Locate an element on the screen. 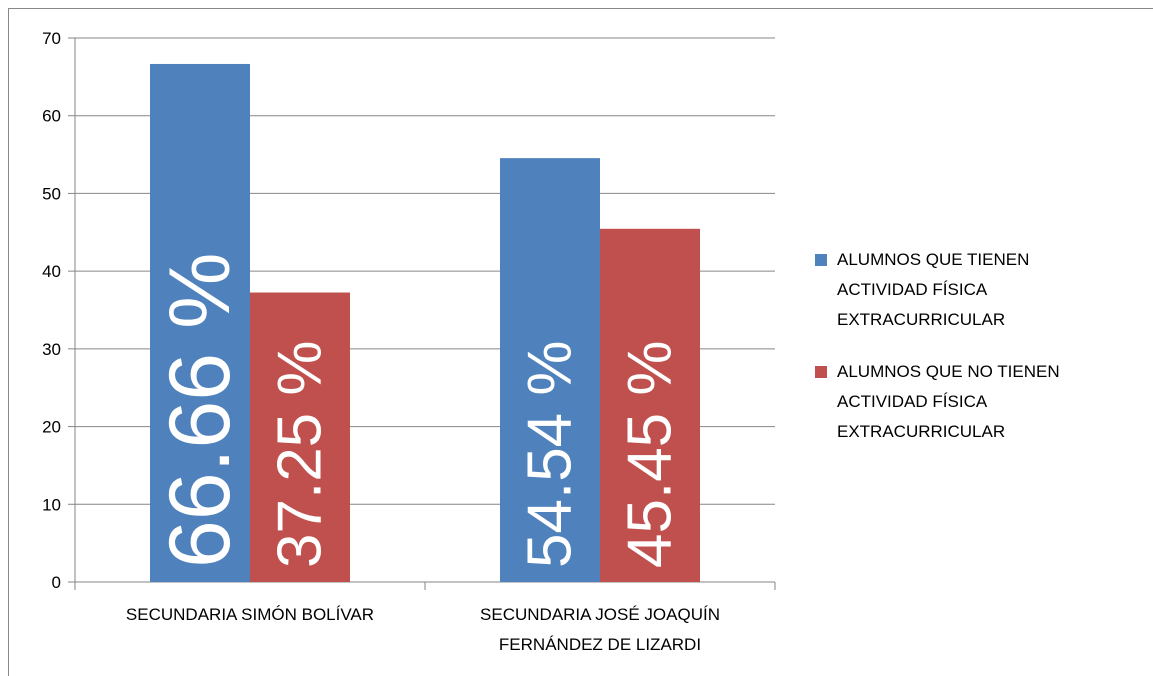  x-tick-label: SECUNDARIA SIMÓN BOLÍVAR is located at coordinates (250, 614).